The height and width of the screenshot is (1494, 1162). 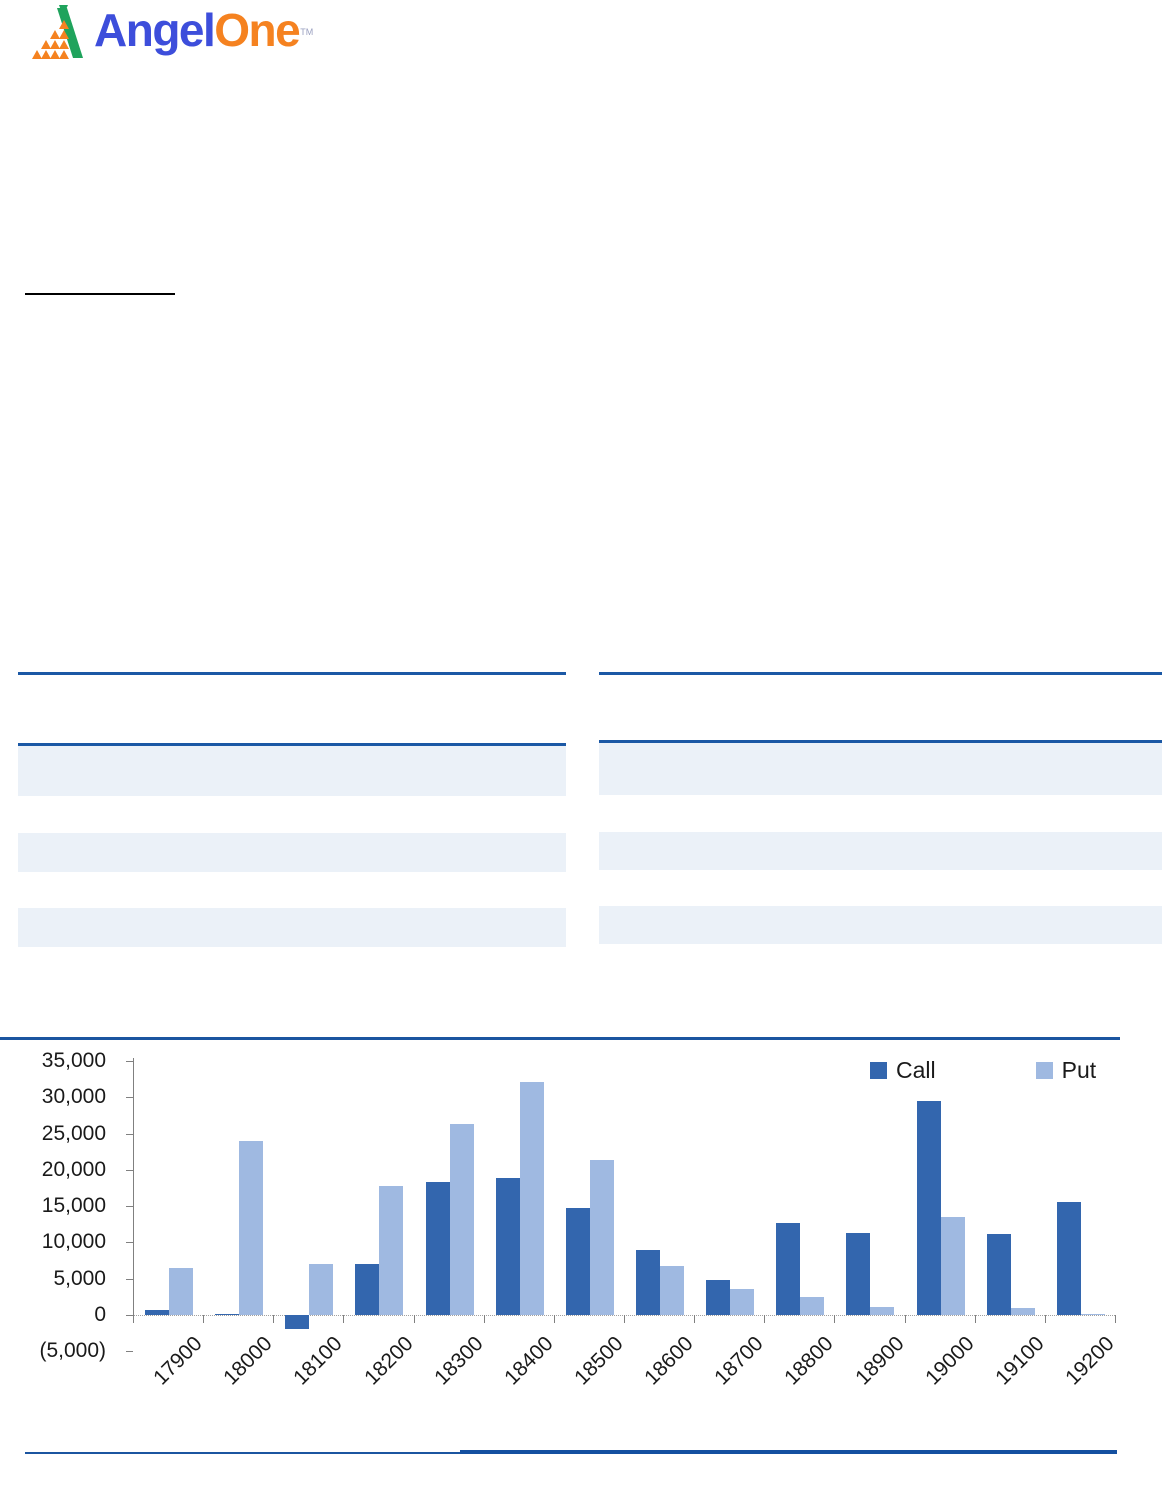 I want to click on x-axis-label-18800: 18800, so click(x=809, y=1361).